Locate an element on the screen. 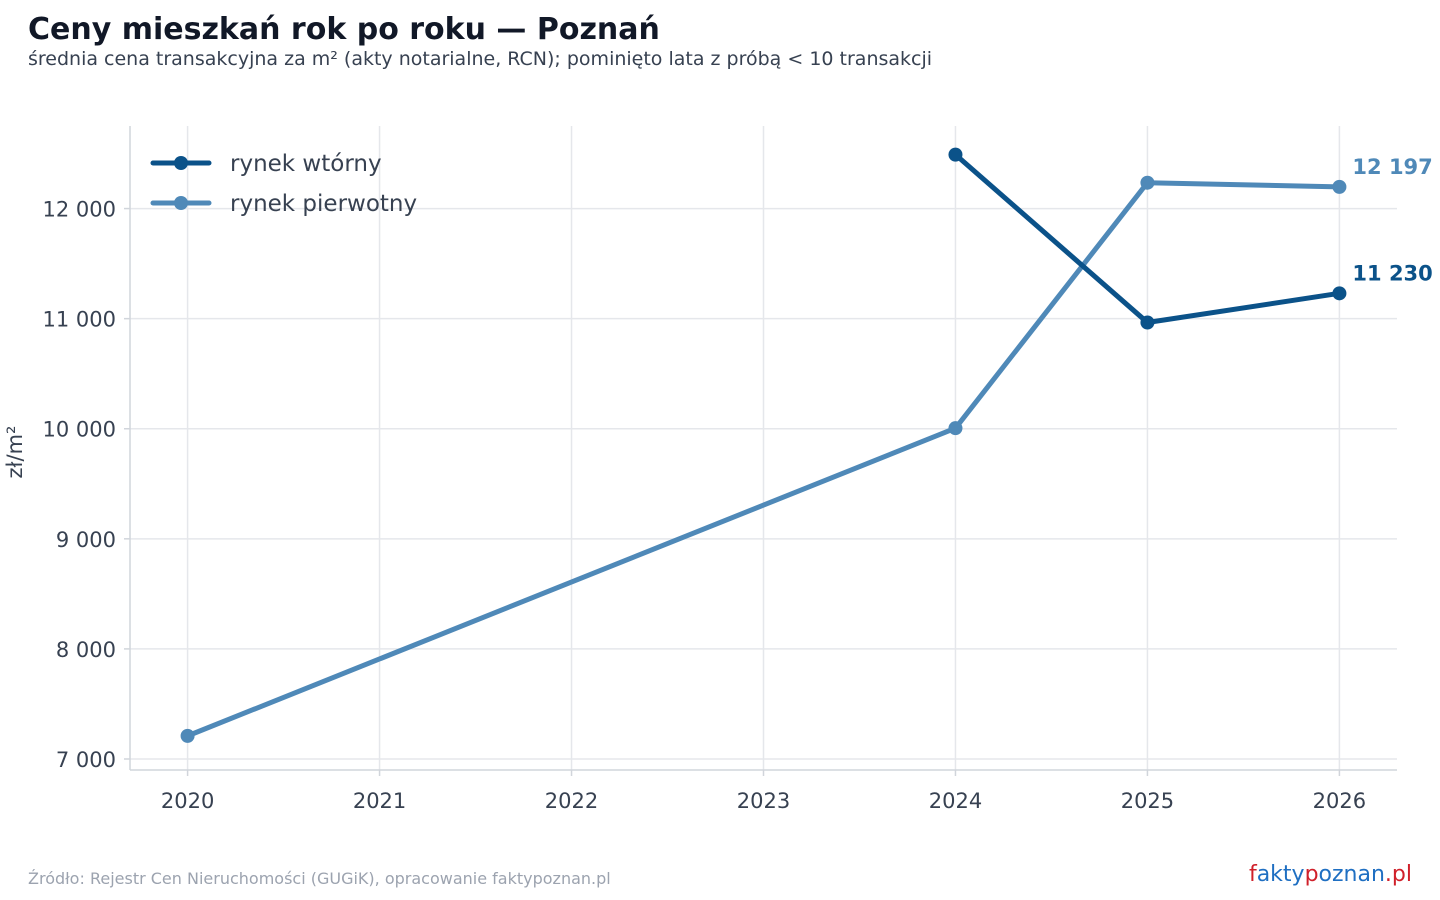 The width and height of the screenshot is (1440, 900). y-axis-title: zł/m² is located at coordinates (15, 452).